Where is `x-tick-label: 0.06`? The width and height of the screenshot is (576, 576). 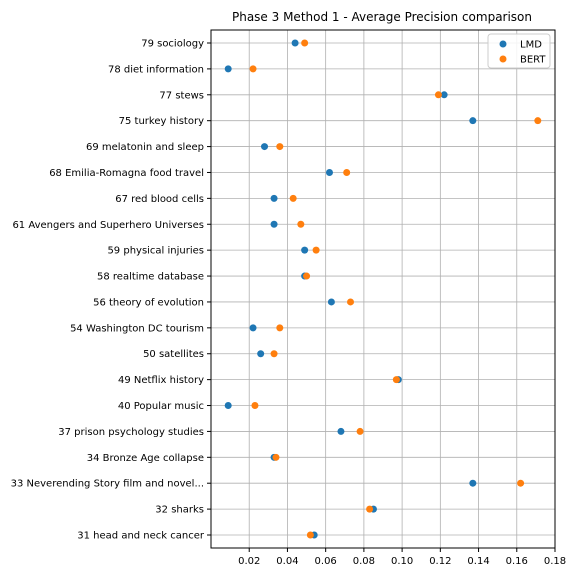
x-tick-label: 0.06 is located at coordinates (326, 561).